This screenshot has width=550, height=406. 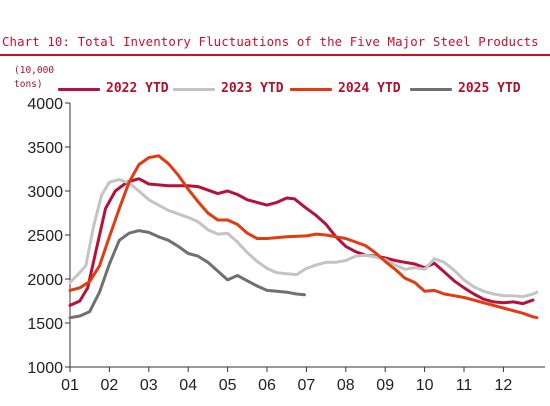 What do you see at coordinates (28, 84) in the screenshot?
I see `unit-line-2: tons)` at bounding box center [28, 84].